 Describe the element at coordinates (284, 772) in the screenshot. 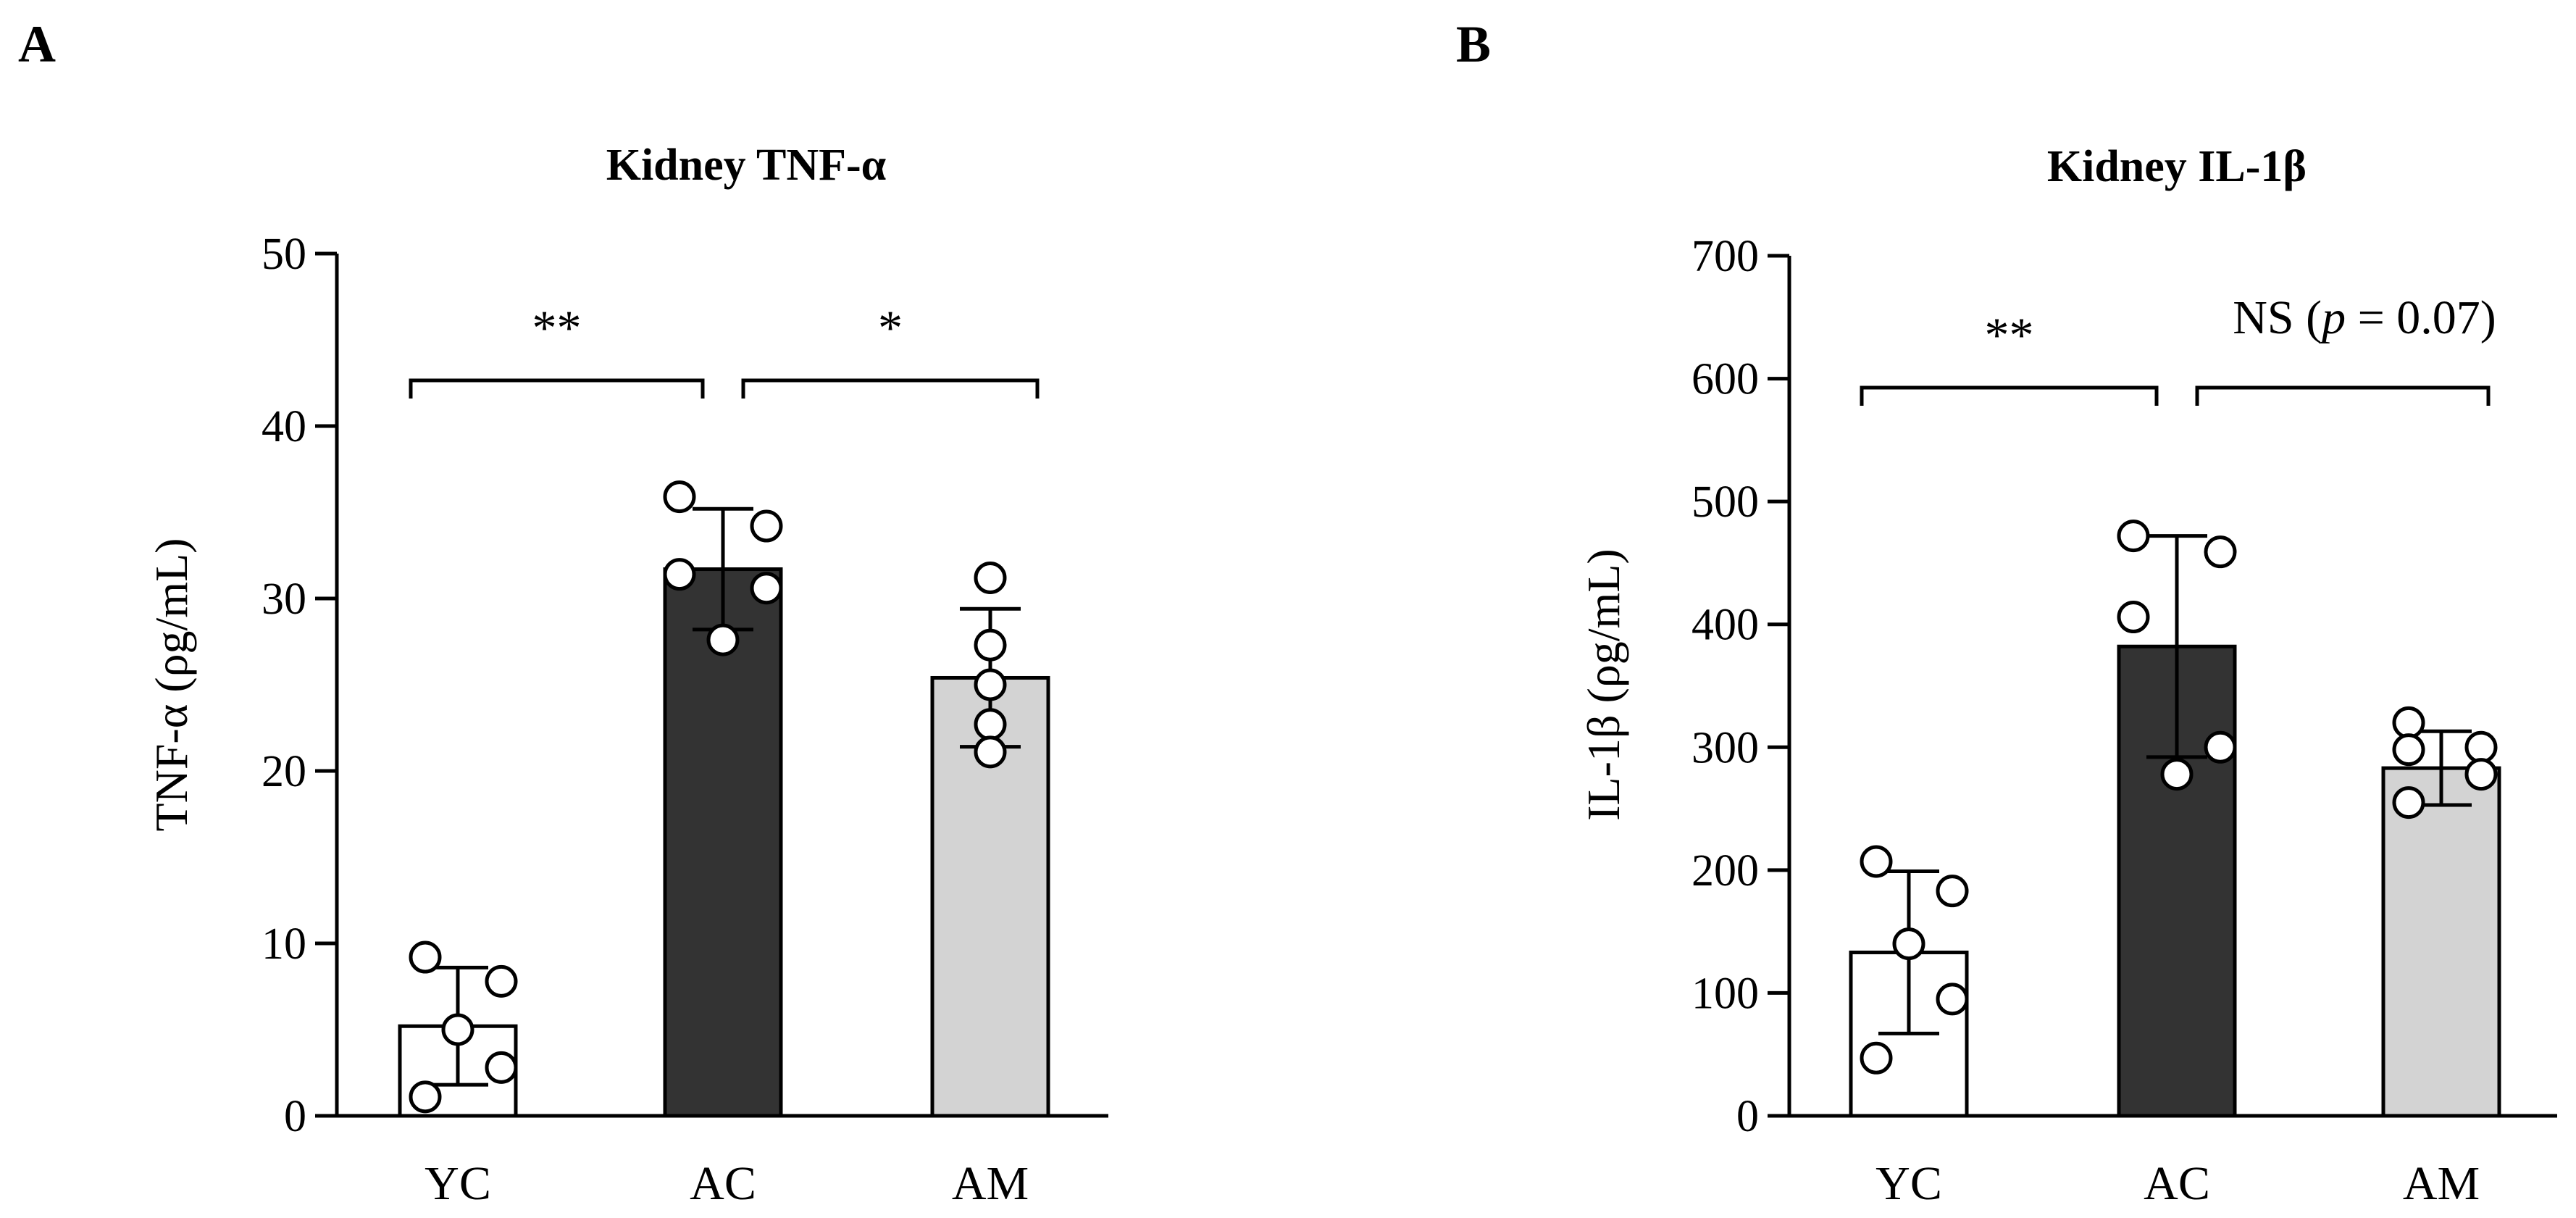

I see `y-tick-label: 20` at that location.